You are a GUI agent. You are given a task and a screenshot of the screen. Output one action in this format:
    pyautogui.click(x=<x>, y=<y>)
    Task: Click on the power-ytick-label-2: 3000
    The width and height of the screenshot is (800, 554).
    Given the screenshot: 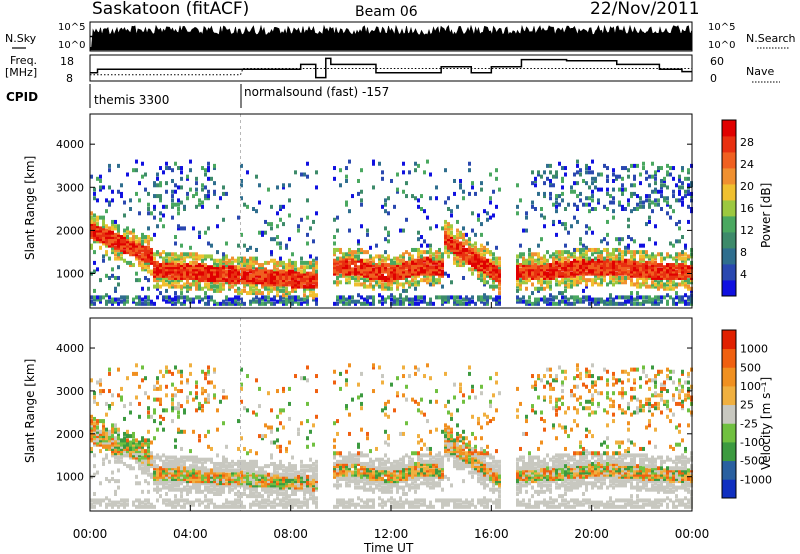 What is the action you would take?
    pyautogui.click(x=70, y=187)
    